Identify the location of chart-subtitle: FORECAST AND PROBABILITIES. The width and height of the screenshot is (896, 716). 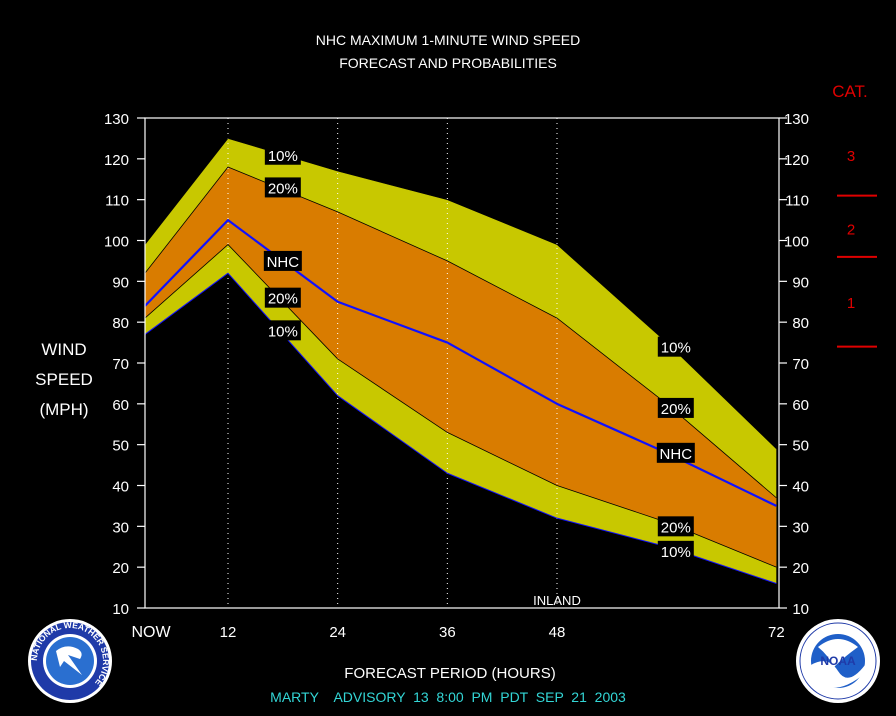
(448, 63).